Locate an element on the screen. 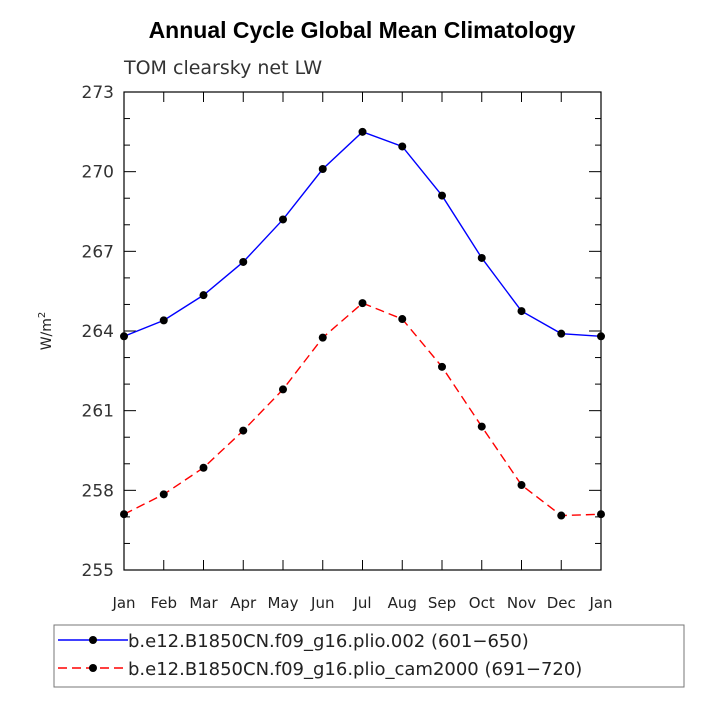 Image resolution: width=708 pixels, height=708 pixels. y-tick-label: 255 is located at coordinates (98, 571).